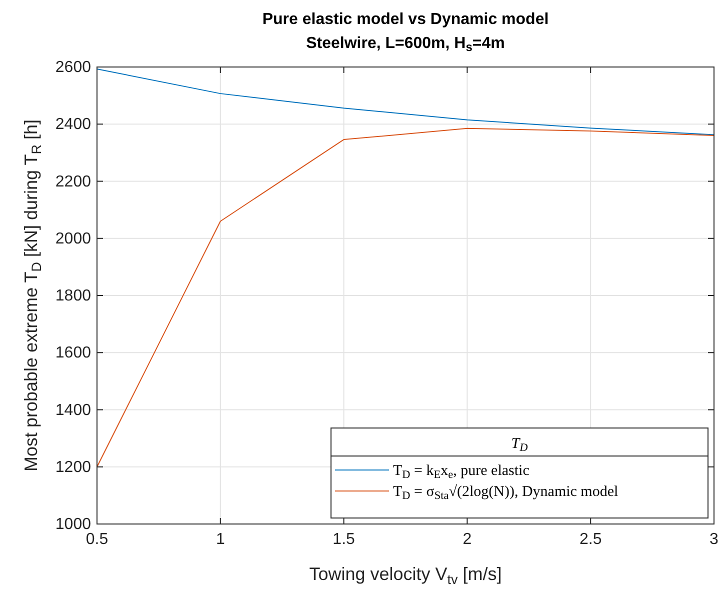  I want to click on legend-title: T$_{D}$, so click(519, 445).